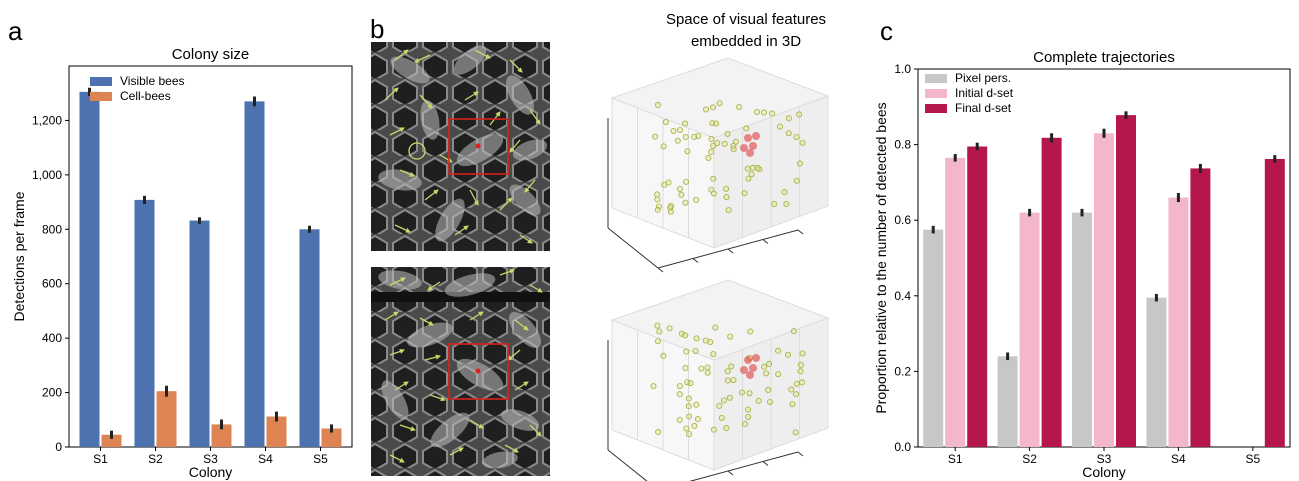 The height and width of the screenshot is (481, 1299). I want to click on x-axis-label: Colony, so click(211, 472).